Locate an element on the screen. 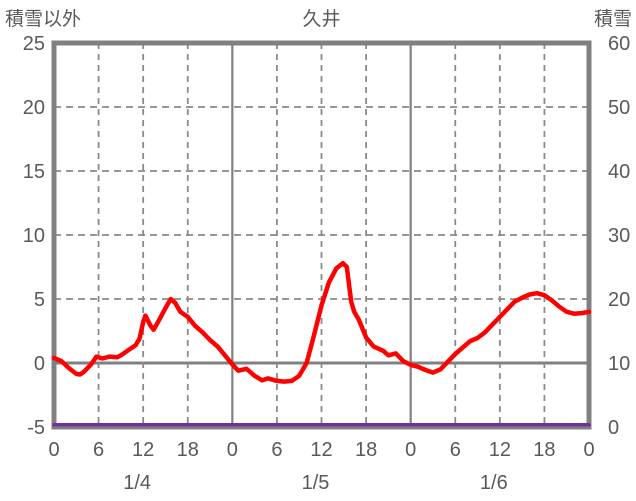 The width and height of the screenshot is (636, 501). left-axis-tick-0: 0 is located at coordinates (39, 364).